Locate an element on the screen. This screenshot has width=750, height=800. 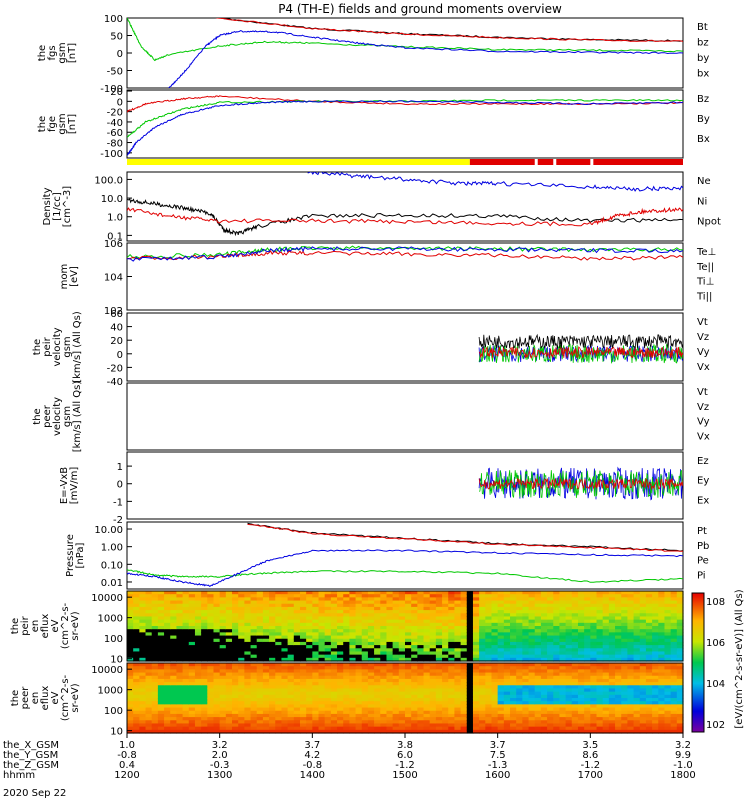
y-tick-label: 0.10 is located at coordinates (112, 565).